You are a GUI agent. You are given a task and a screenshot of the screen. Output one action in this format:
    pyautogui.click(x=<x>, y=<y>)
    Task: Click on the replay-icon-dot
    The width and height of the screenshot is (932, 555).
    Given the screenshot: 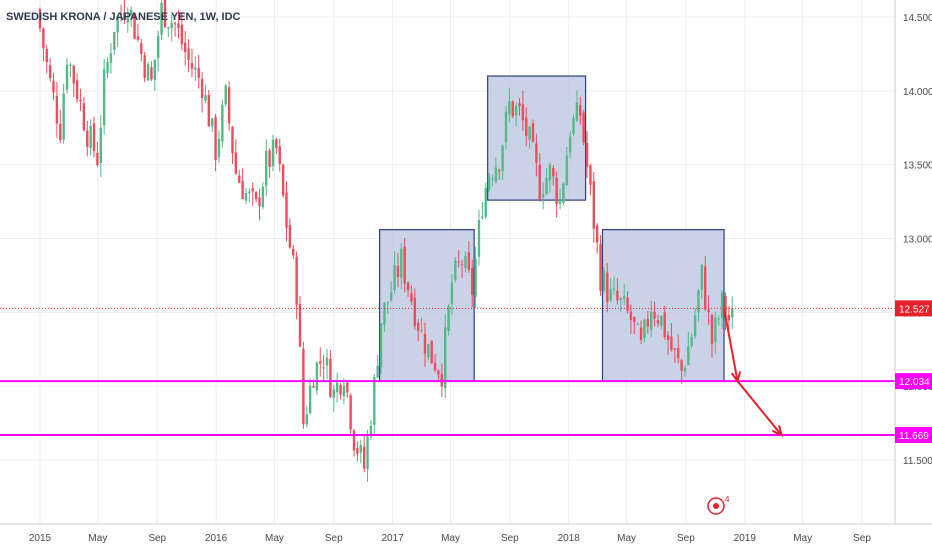 What is the action you would take?
    pyautogui.click(x=716, y=506)
    